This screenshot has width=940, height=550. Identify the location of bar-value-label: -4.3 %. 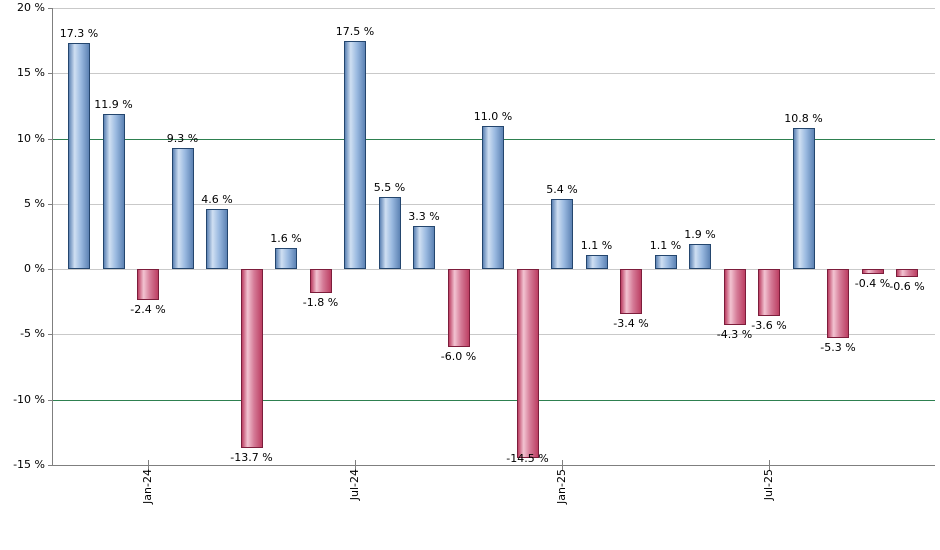
(734, 335).